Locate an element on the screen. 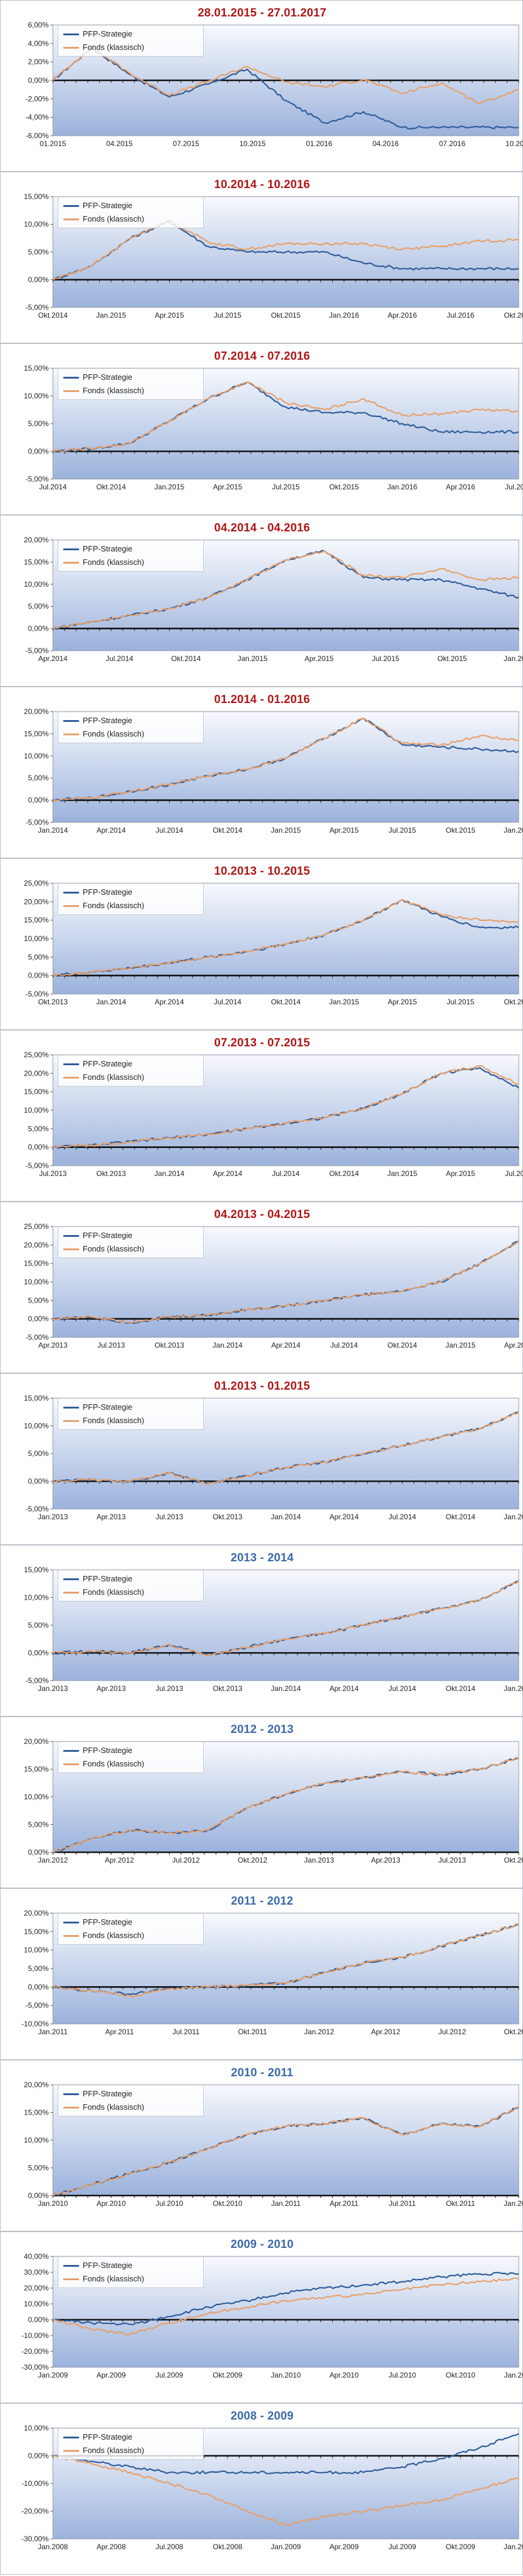  y-tick-label: -30,00% is located at coordinates (35, 2539).